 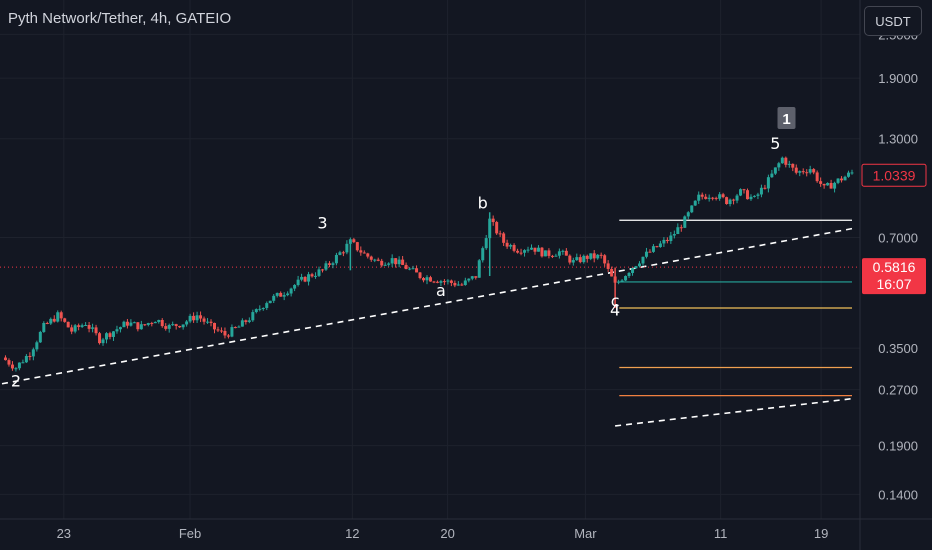 What do you see at coordinates (190, 533) in the screenshot?
I see `x-tick-label: Feb` at bounding box center [190, 533].